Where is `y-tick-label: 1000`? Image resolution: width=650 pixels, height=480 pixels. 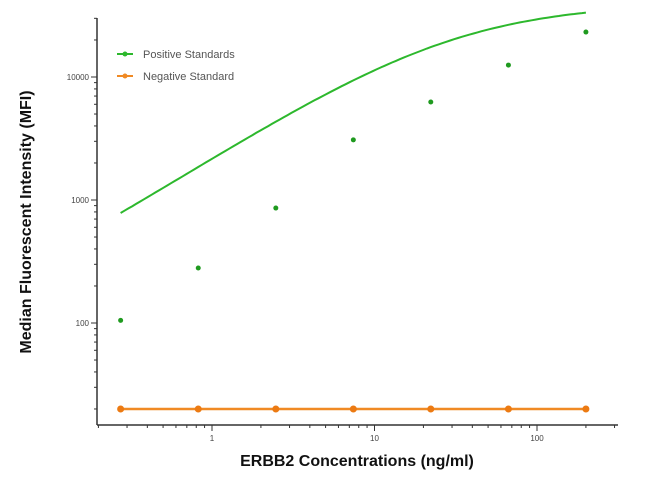
y-tick-label: 1000 is located at coordinates (80, 200).